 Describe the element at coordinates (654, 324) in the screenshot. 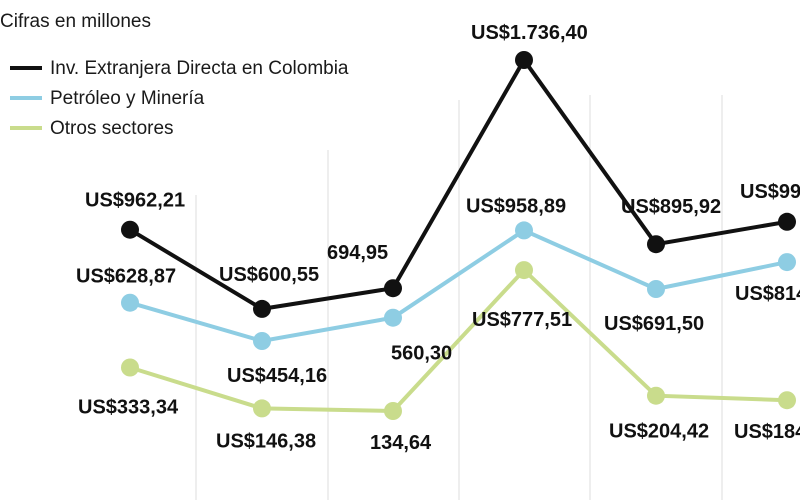

I see `data-label: US$691,50` at that location.